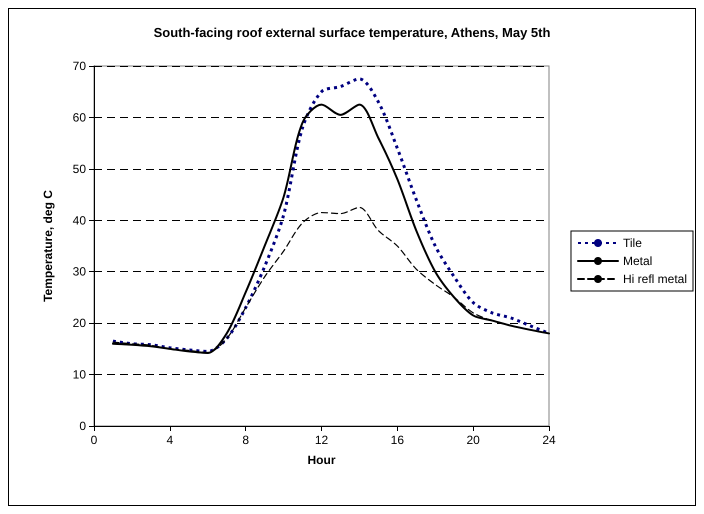  What do you see at coordinates (352, 32) in the screenshot?
I see `chart-title: South-facing roof external surface temperature, Athens, May 5th` at bounding box center [352, 32].